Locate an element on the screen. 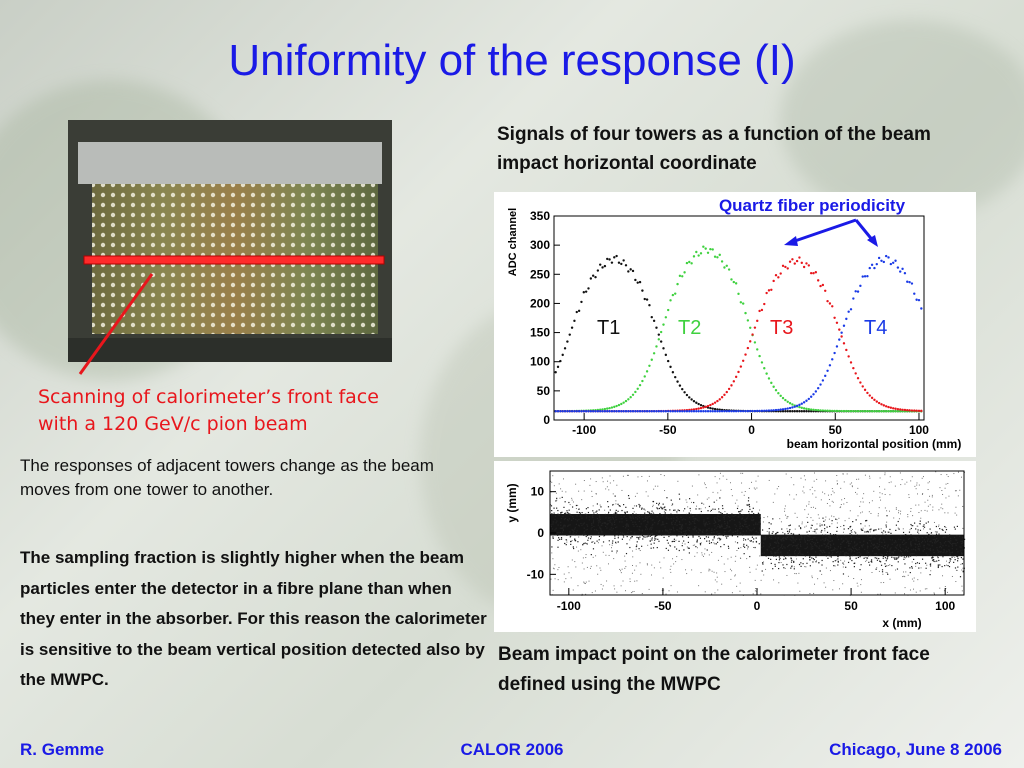  y-tick-label: 50 is located at coordinates (544, 391).